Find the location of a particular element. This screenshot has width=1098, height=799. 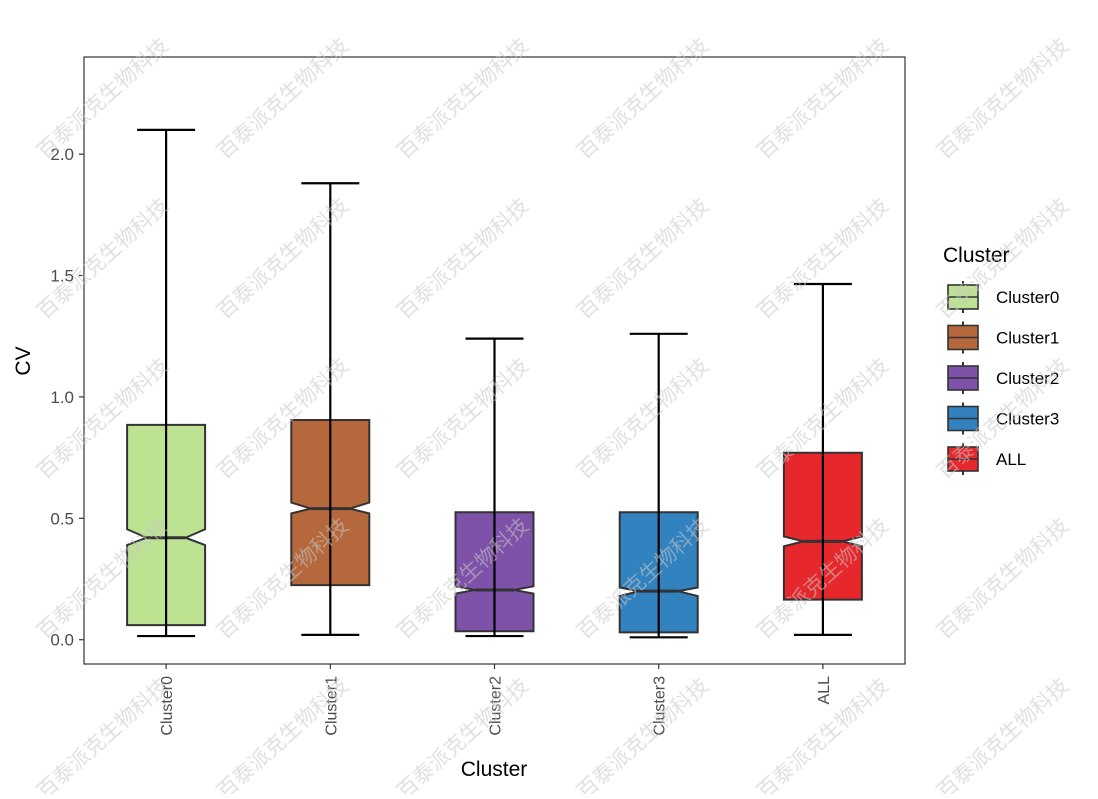

x-tick-label: Cluster2 is located at coordinates (496, 706).